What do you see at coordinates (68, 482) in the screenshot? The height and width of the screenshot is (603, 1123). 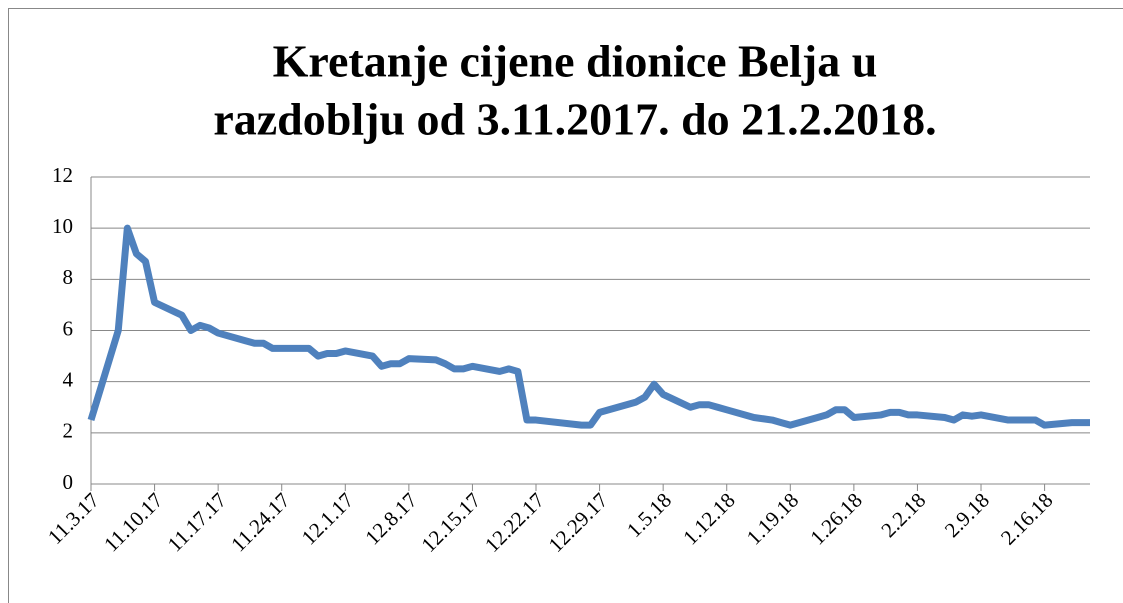 I see `y-tick-label: 0` at bounding box center [68, 482].